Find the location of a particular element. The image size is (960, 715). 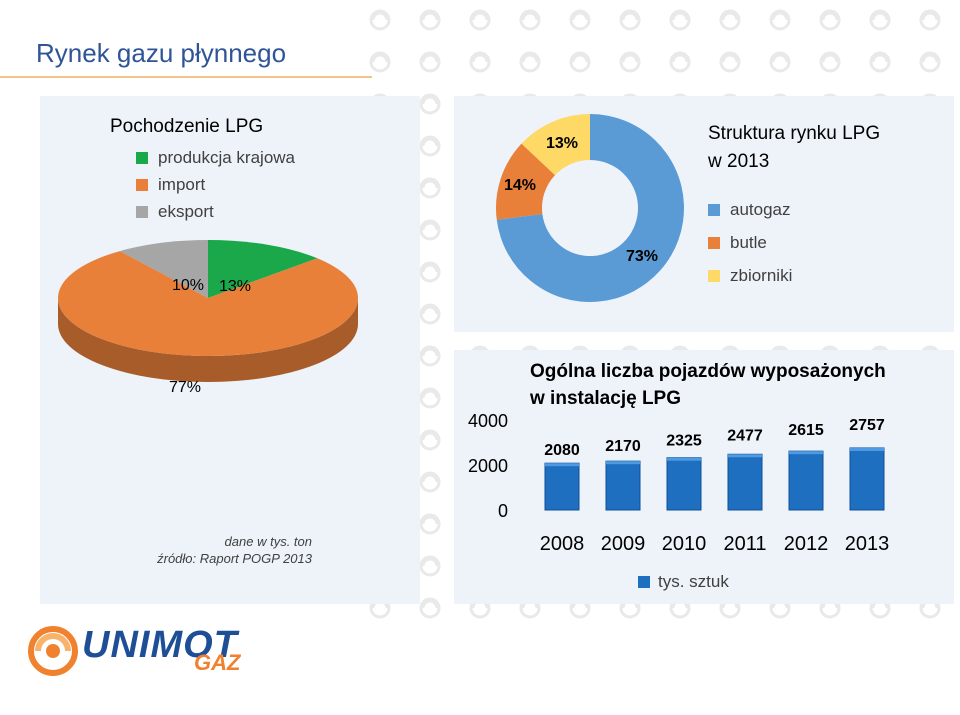

pie-slice-produkcja-krajowa is located at coordinates (263, 269).